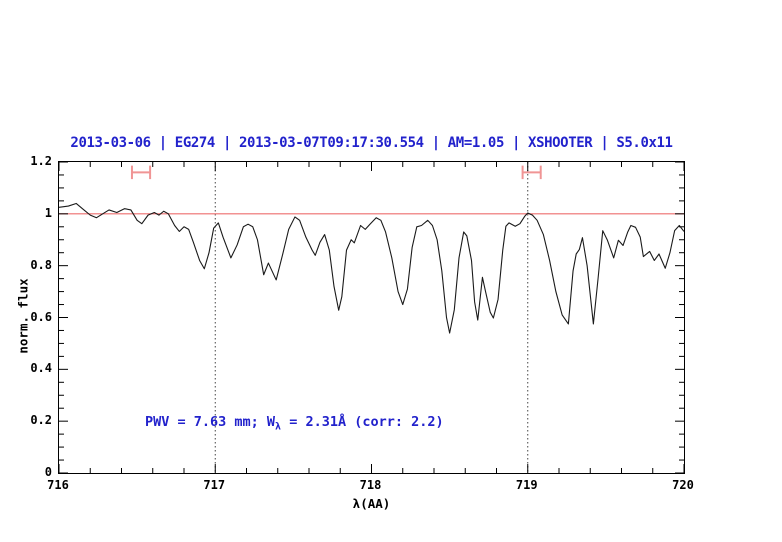  I want to click on x-tick-label: 719, so click(526, 485).